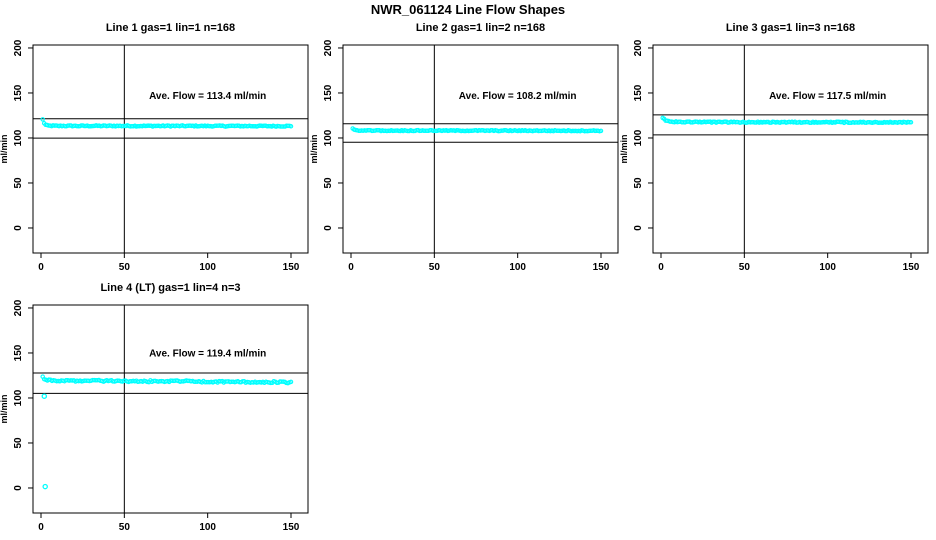 This screenshot has width=936, height=540. I want to click on subplot-title: Line 2 gas=1 lin=2 n=168, so click(480, 28).